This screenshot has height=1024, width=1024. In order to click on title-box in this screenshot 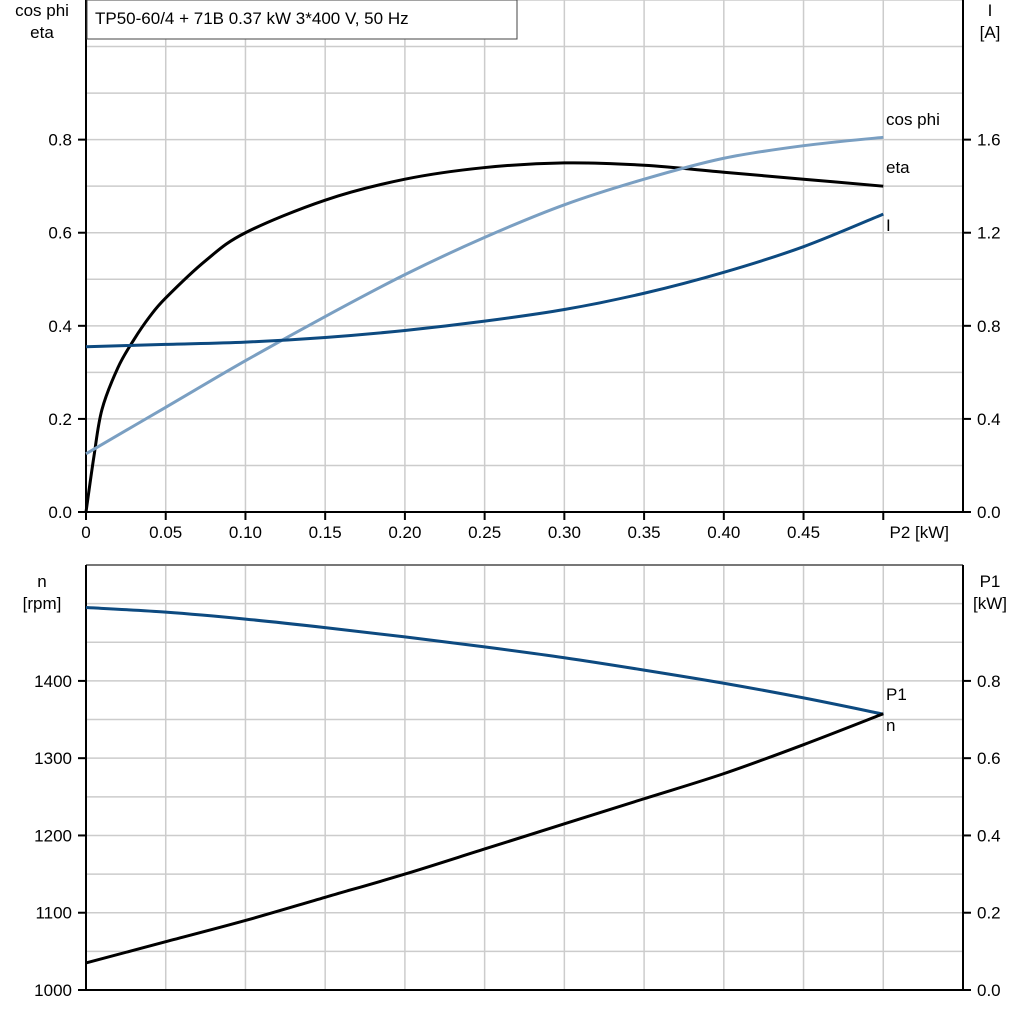, I will do `click(302, 20)`.